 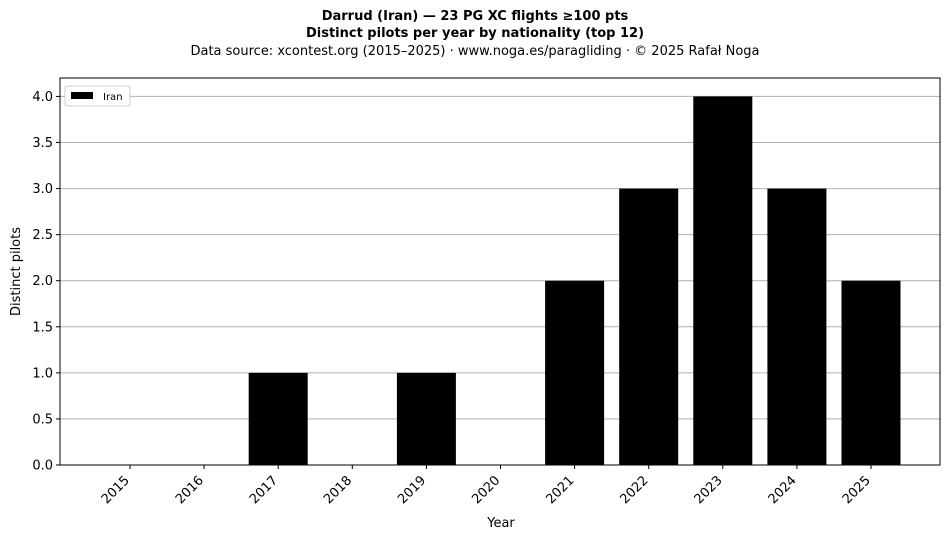 I want to click on x-tick-label: 2017, so click(x=264, y=490).